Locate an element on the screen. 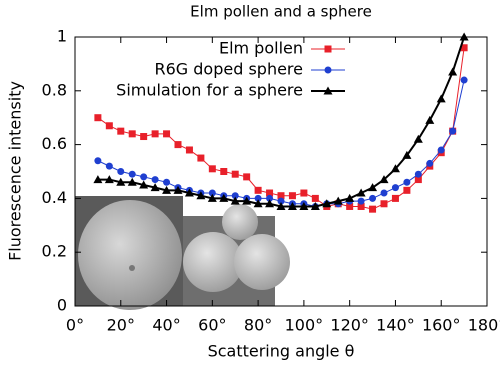  x-tick-label: 120° is located at coordinates (349, 325).